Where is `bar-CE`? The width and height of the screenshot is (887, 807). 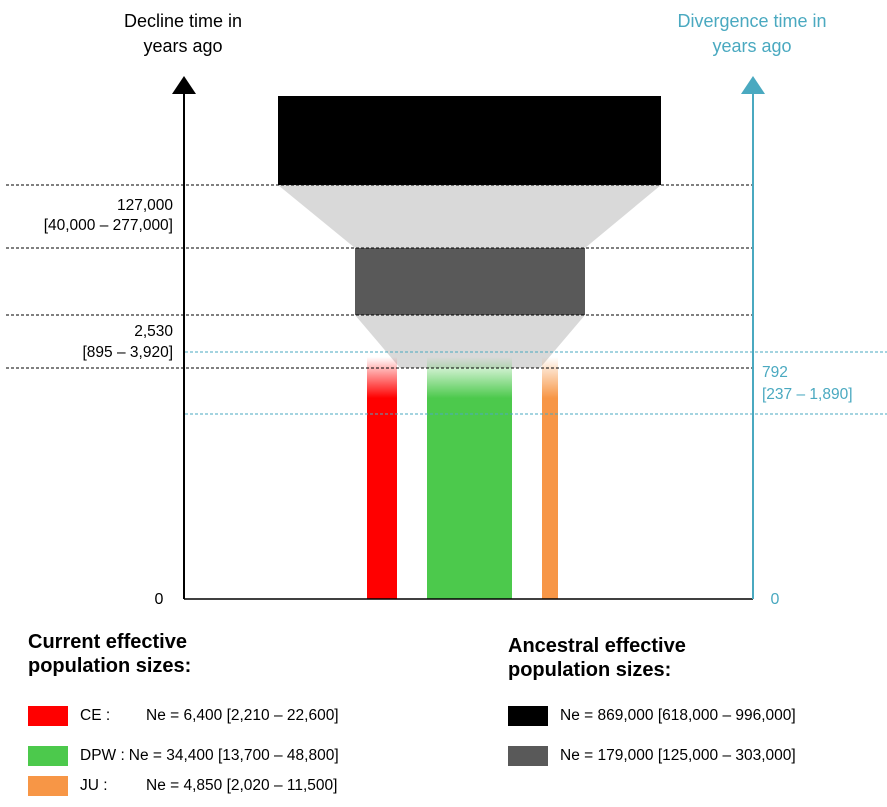
bar-CE is located at coordinates (382, 478).